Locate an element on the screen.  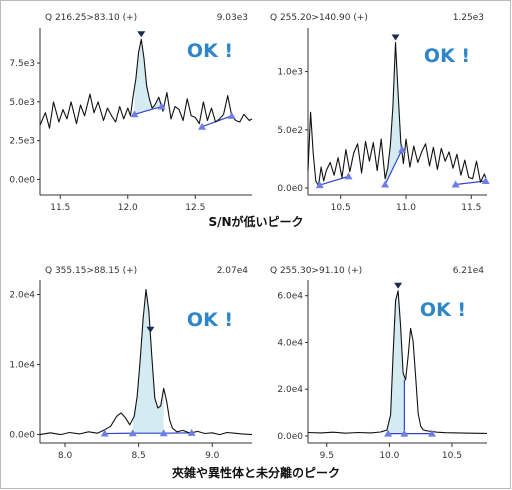
max-intensity-label: 2.07e4 is located at coordinates (233, 271).